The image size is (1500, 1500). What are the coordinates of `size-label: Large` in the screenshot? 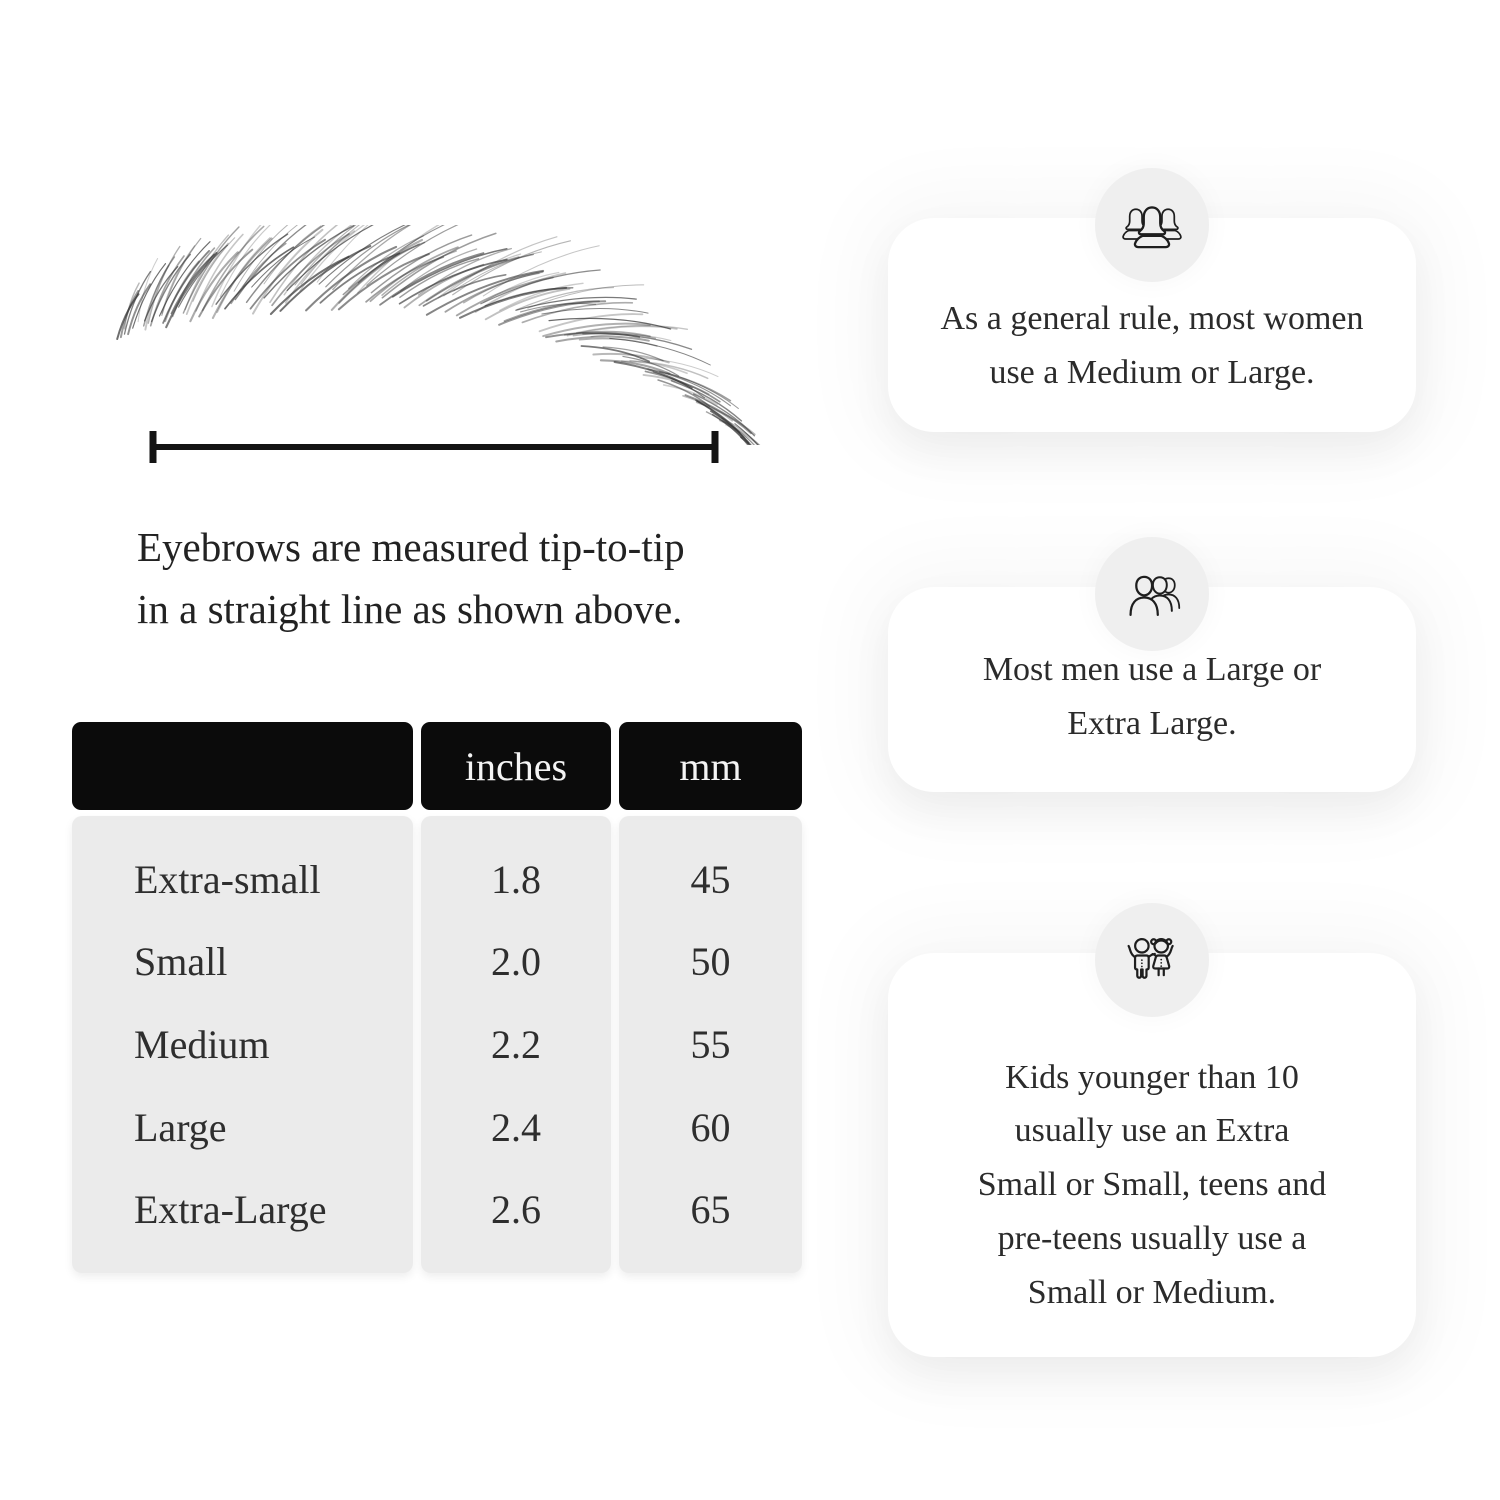 It's located at (180, 1127).